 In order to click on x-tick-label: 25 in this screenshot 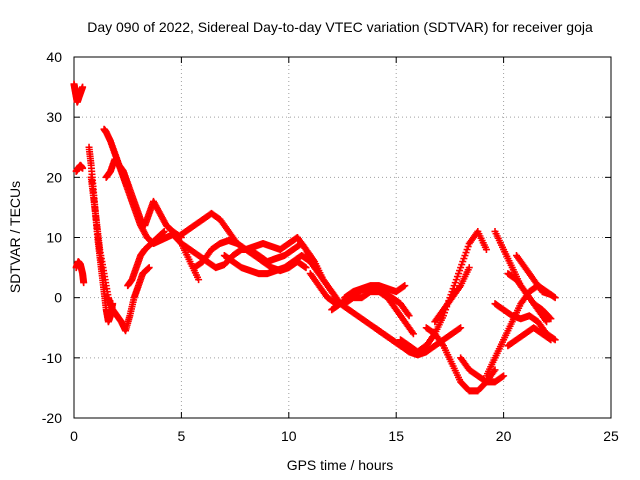, I will do `click(611, 436)`.